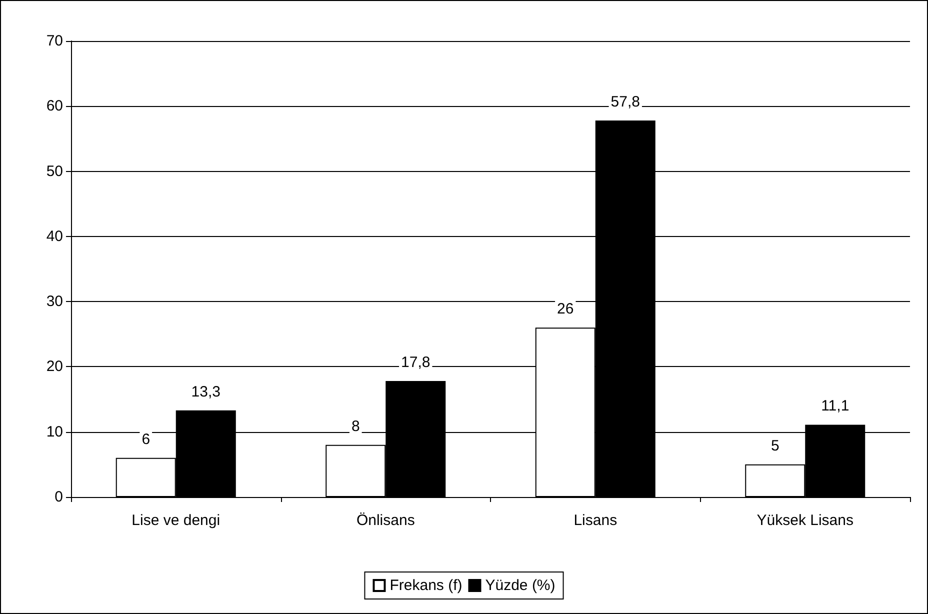  What do you see at coordinates (415, 363) in the screenshot?
I see `data-label: 17,8` at bounding box center [415, 363].